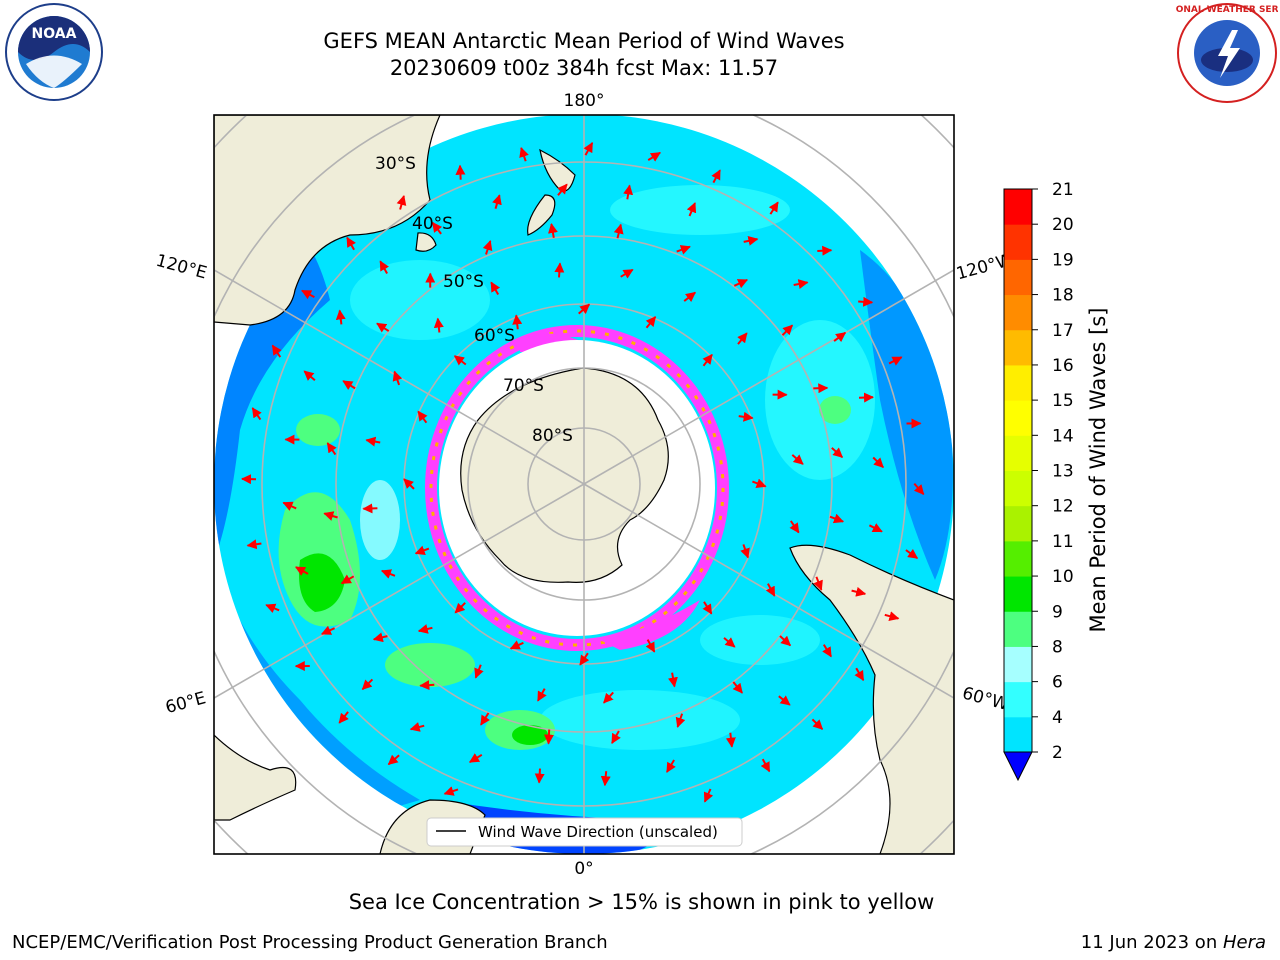 This screenshot has height=960, width=1280. Describe the element at coordinates (1057, 718) in the screenshot. I see `colorbar-tick-label: 4` at that location.